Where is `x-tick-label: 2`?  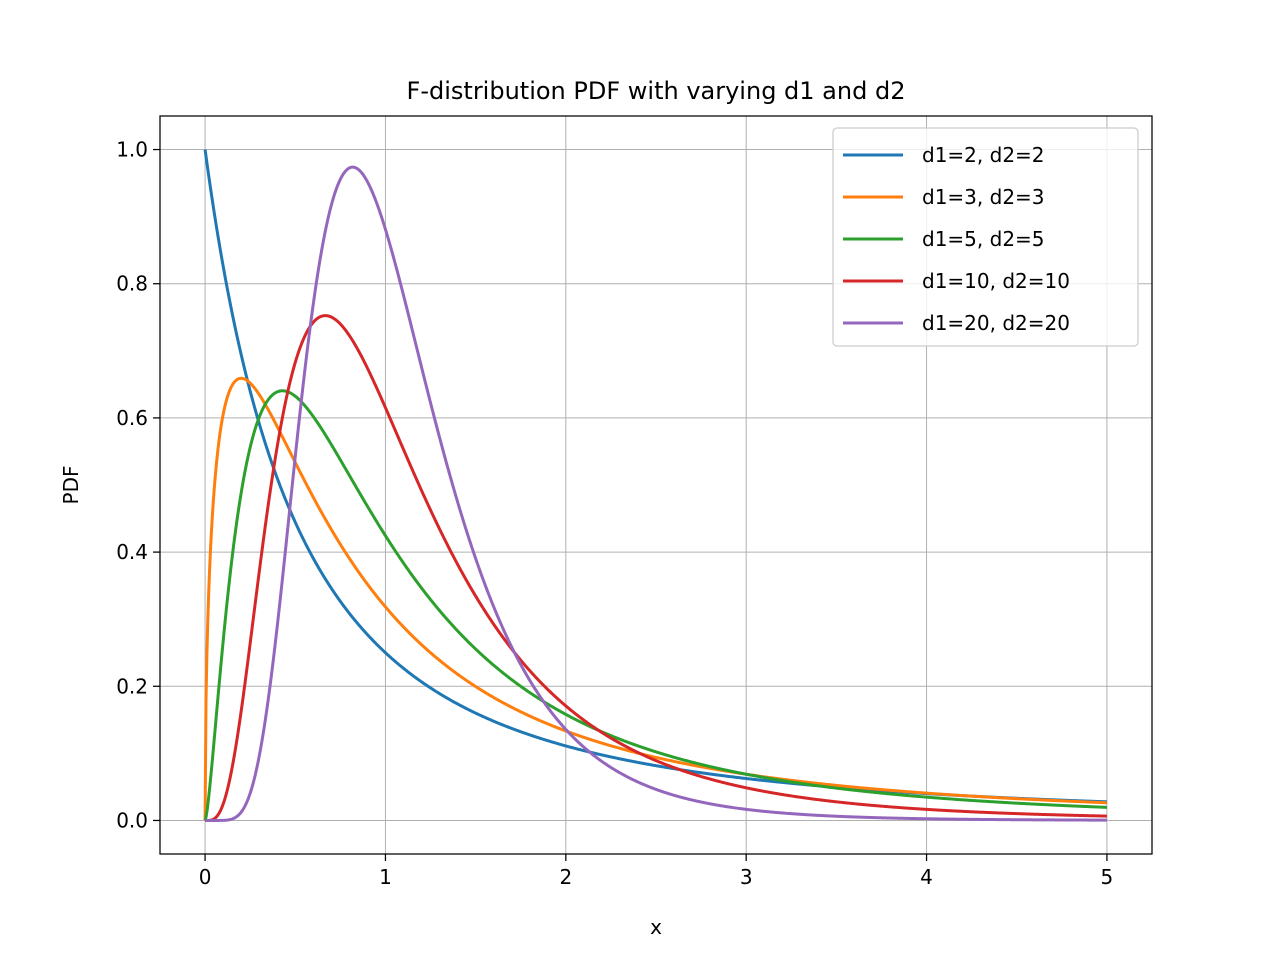
x-tick-label: 2 is located at coordinates (565, 877).